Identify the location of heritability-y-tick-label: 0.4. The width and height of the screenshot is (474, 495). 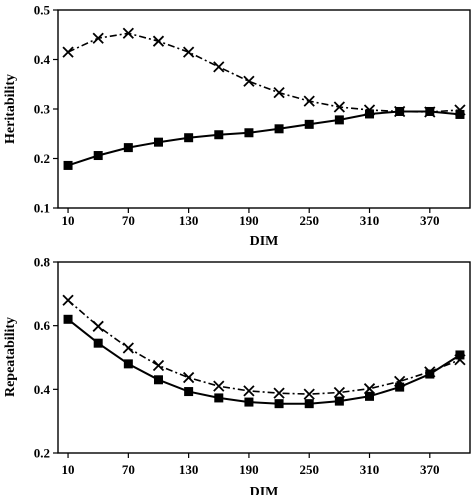
(42, 59).